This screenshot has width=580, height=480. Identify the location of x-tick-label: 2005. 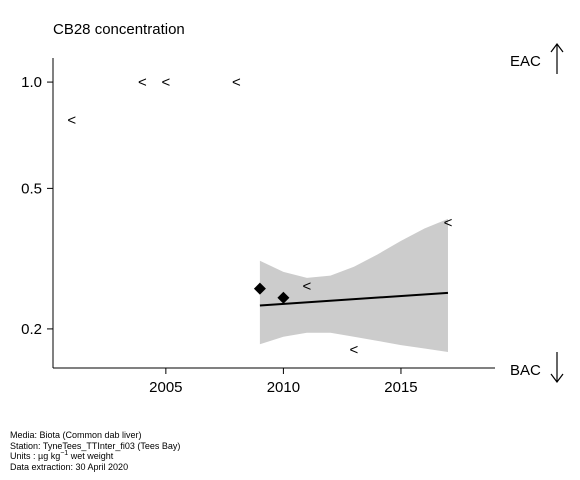
(165, 387).